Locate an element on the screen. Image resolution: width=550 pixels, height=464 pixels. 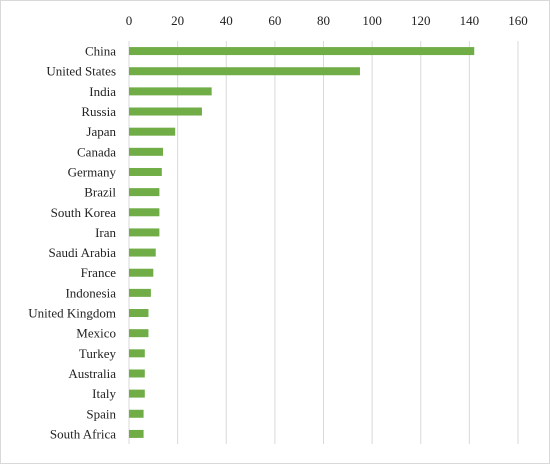
x-tick-label: 20 is located at coordinates (177, 20).